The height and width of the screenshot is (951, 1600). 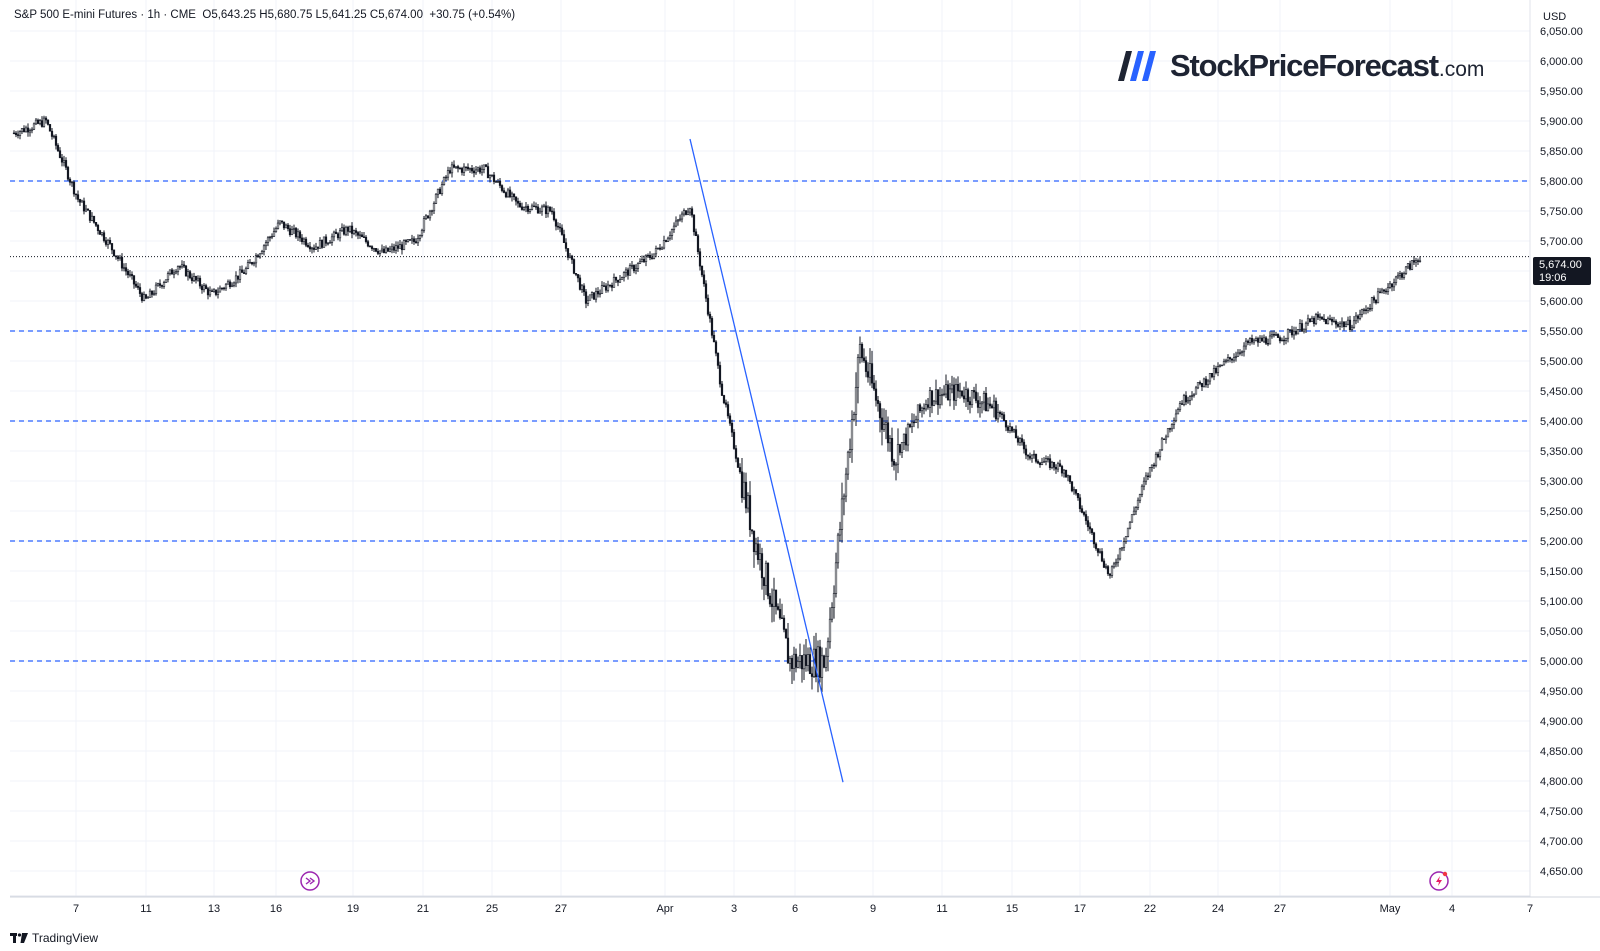 What do you see at coordinates (1461, 69) in the screenshot?
I see `brand-domain: .com` at bounding box center [1461, 69].